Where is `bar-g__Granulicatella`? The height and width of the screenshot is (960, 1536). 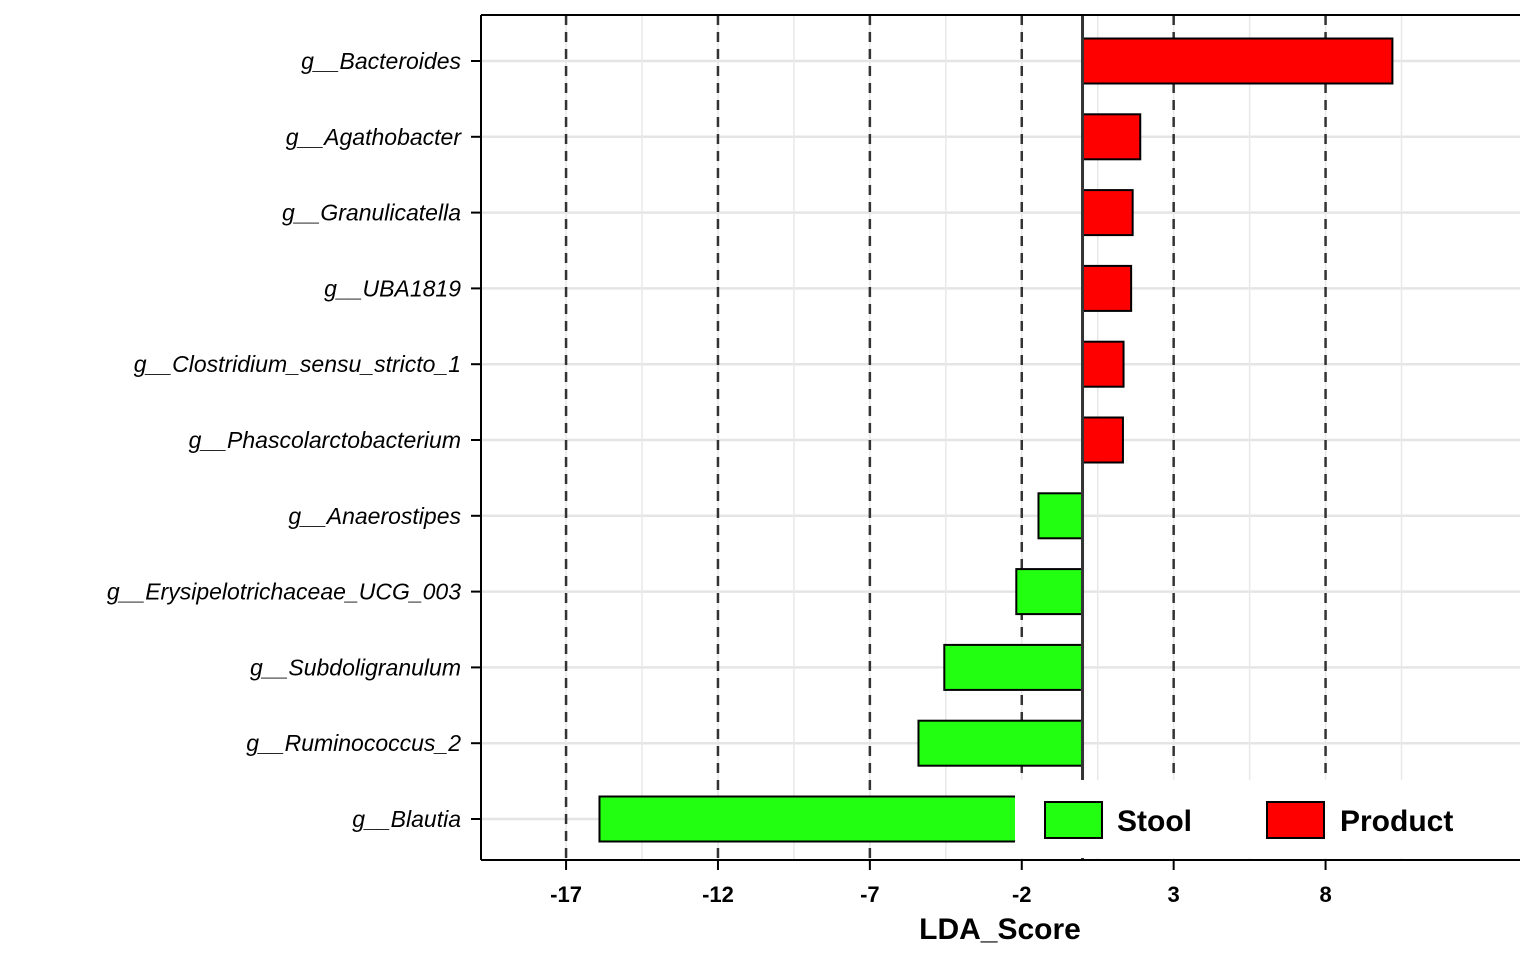 bar-g__Granulicatella is located at coordinates (1107, 213).